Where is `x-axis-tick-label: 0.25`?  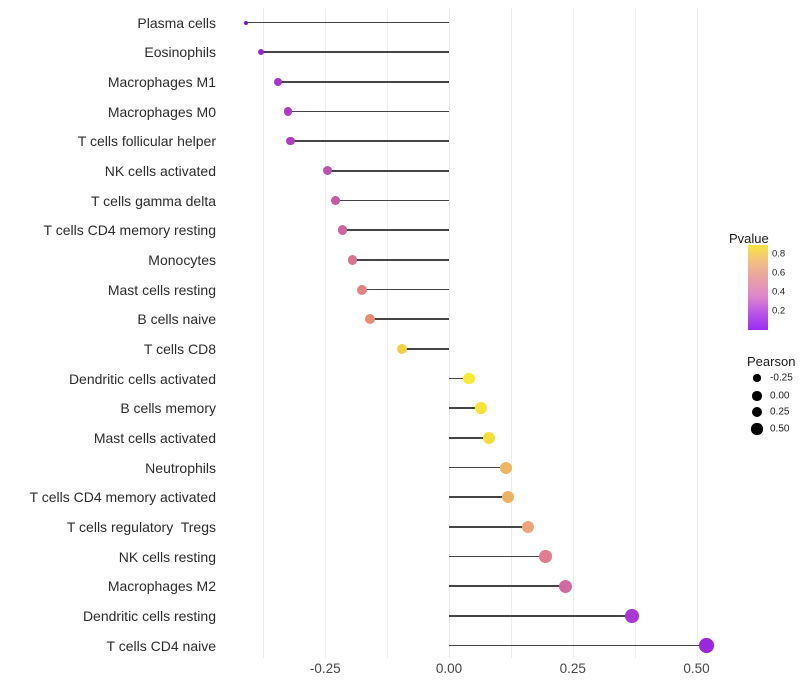 x-axis-tick-label: 0.25 is located at coordinates (572, 668).